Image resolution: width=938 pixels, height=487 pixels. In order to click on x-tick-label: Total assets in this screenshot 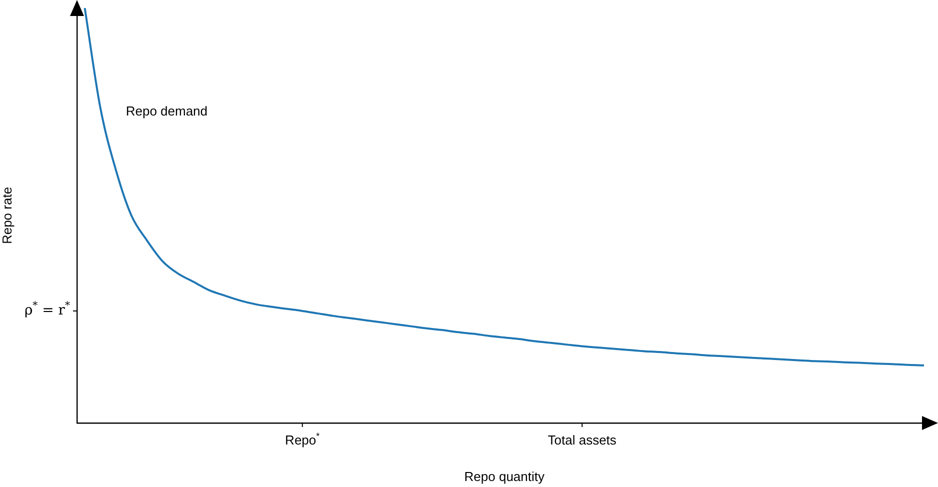, I will do `click(582, 440)`.